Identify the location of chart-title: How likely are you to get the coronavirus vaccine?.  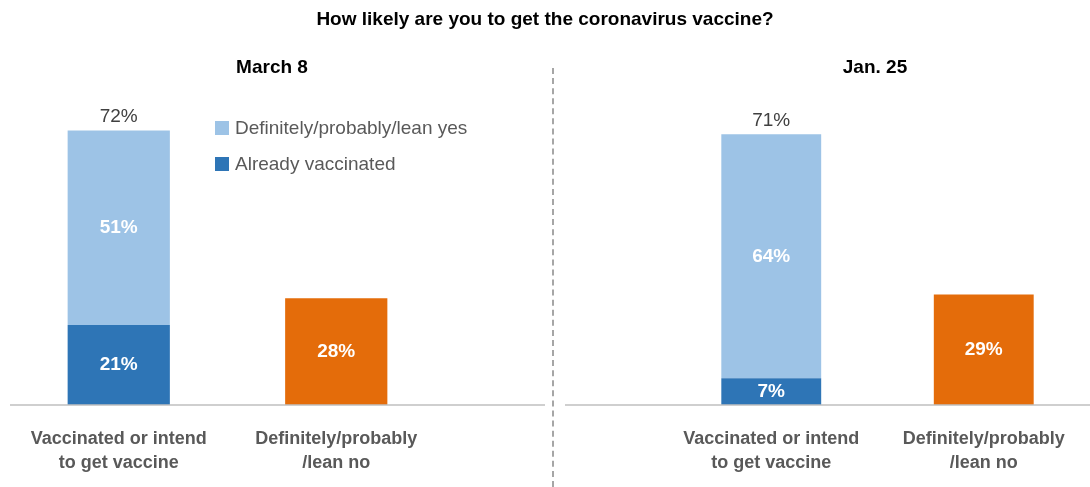
(545, 19).